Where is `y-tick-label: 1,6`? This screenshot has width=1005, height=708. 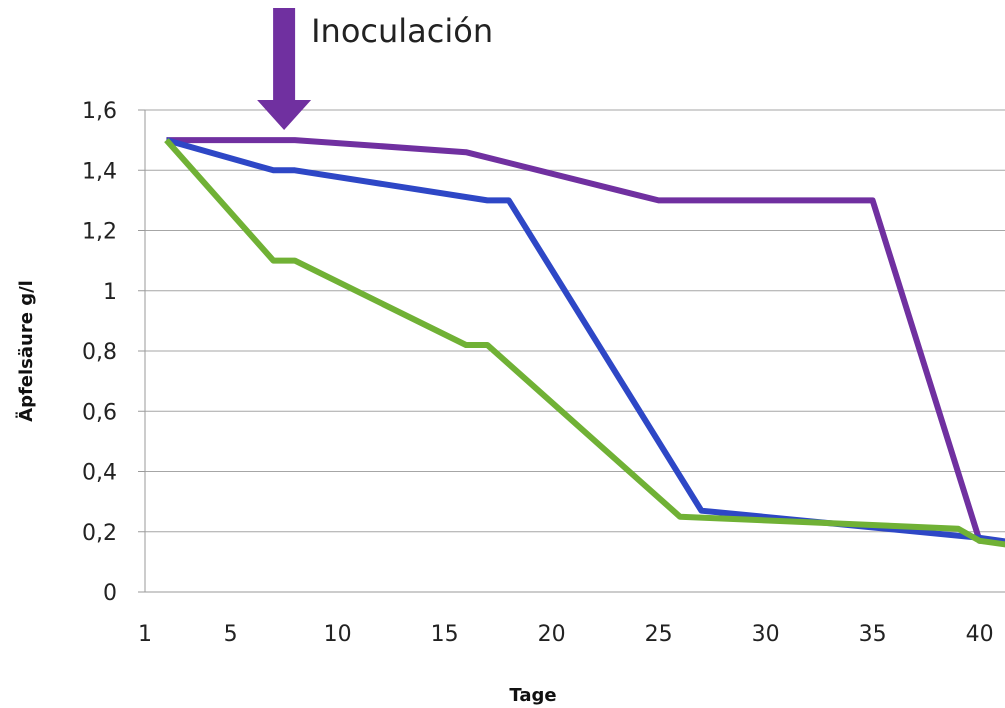 y-tick-label: 1,6 is located at coordinates (99, 111).